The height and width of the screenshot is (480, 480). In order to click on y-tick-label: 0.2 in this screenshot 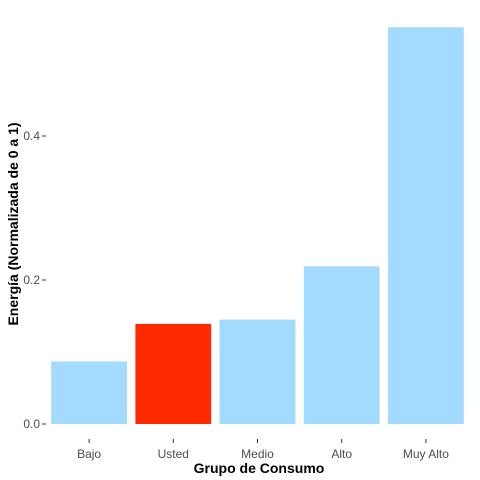, I will do `click(31, 280)`.